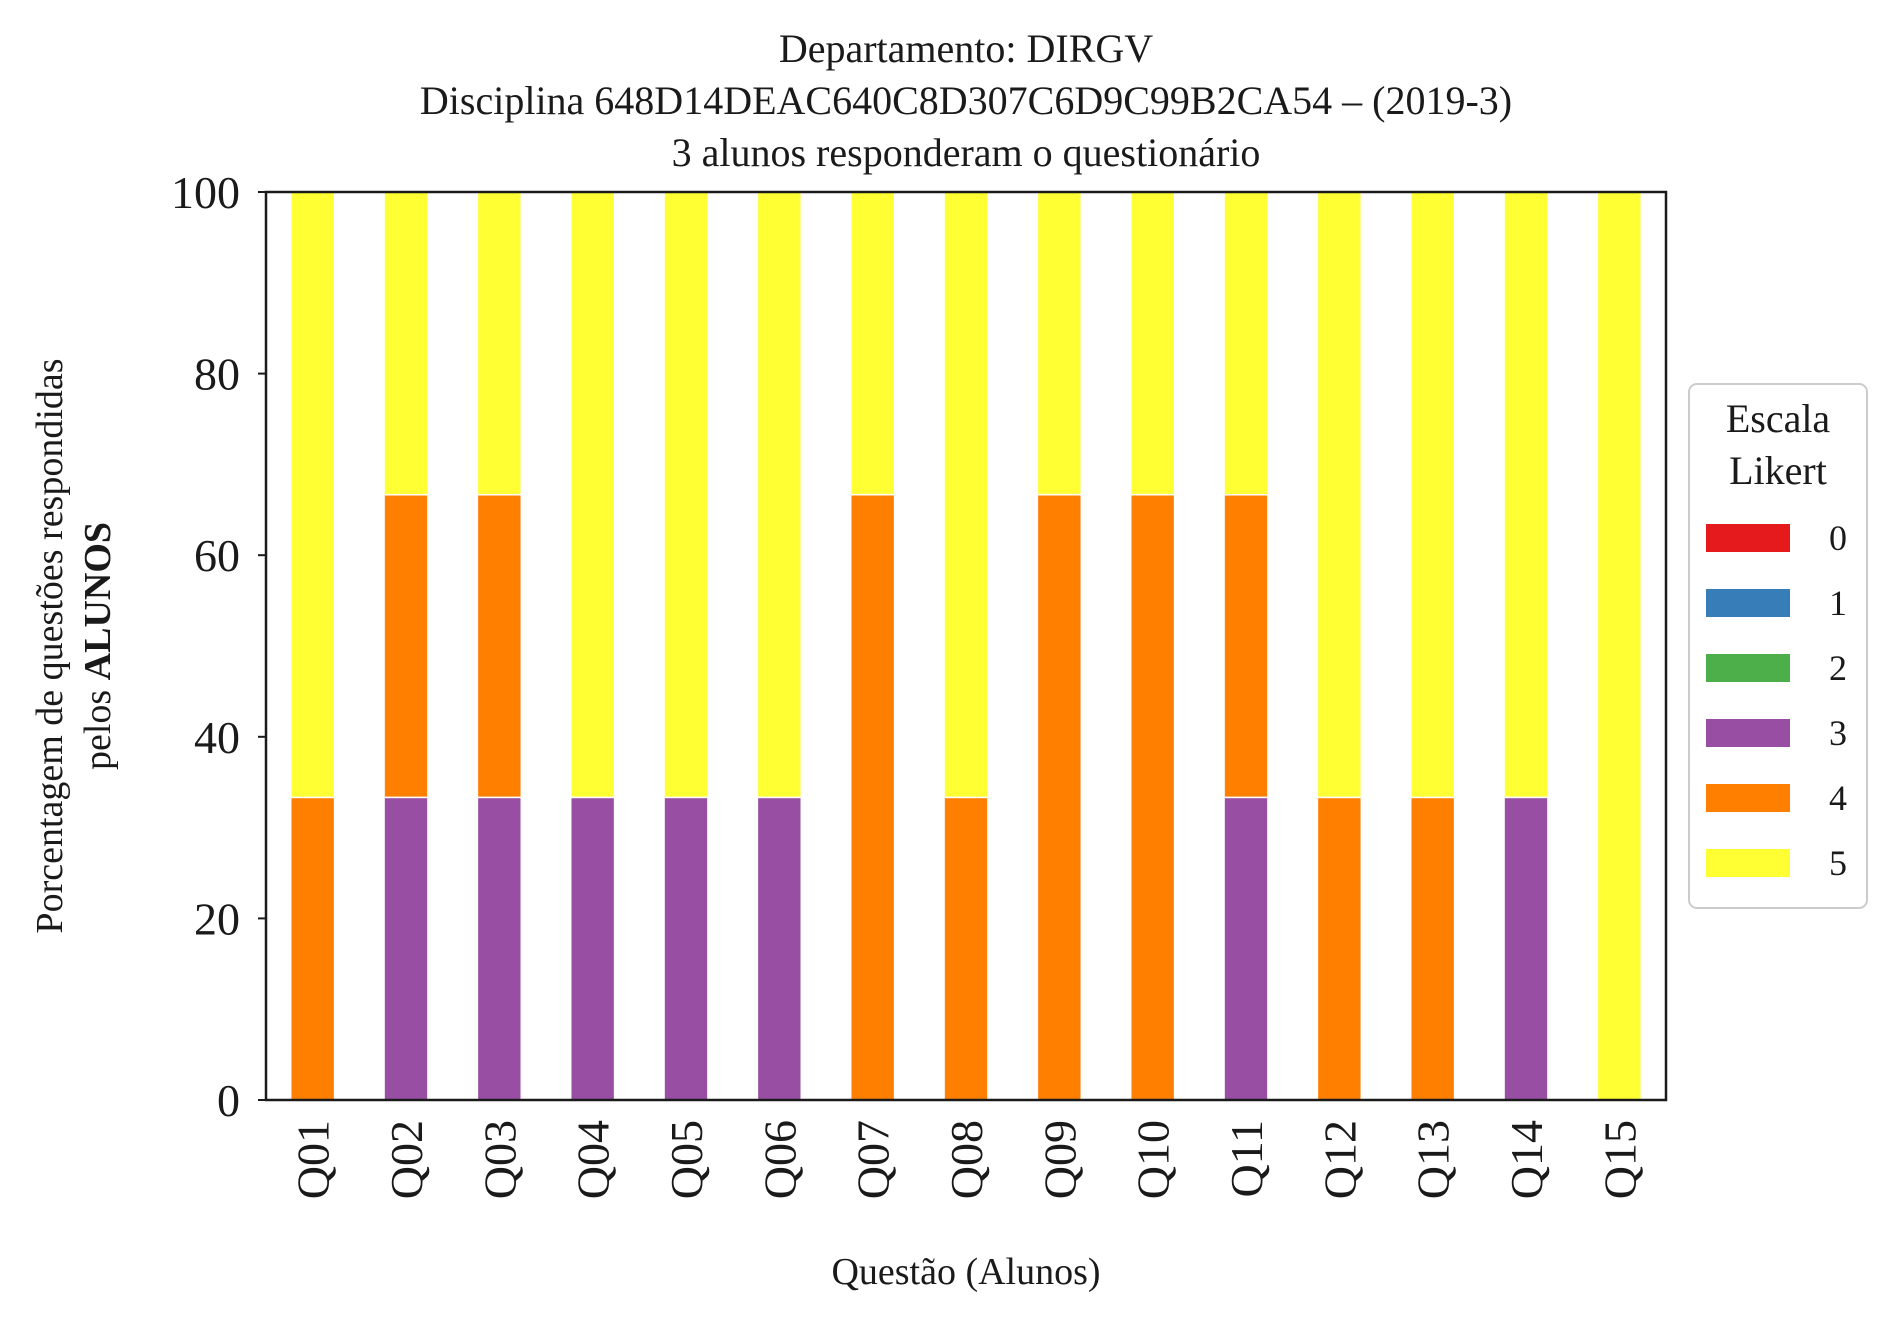 This screenshot has height=1328, width=1892. Describe the element at coordinates (1838, 733) in the screenshot. I see `legend-label-3: 3` at that location.